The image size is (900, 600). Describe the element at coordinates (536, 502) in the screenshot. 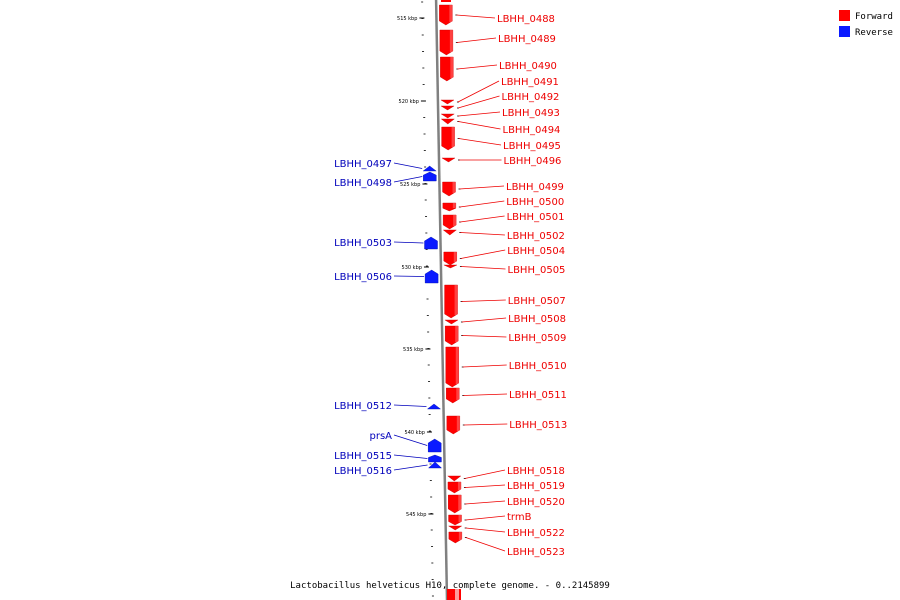

I see `forward-gene-label: LBHH_0520` at that location.